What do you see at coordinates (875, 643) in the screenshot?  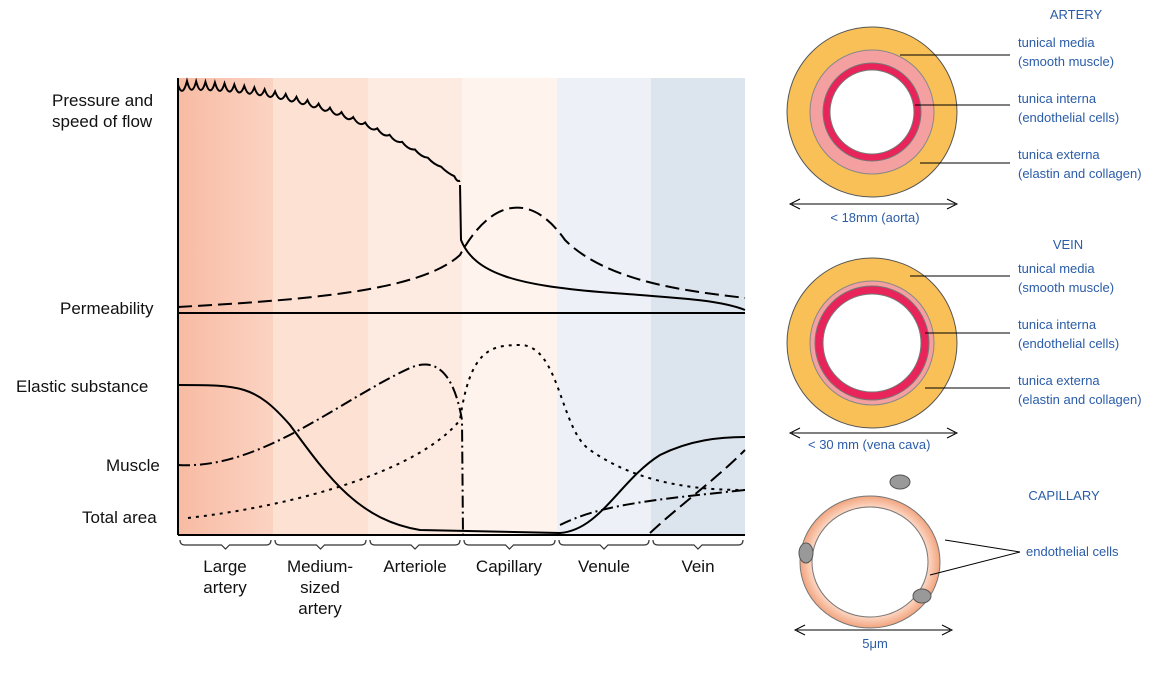 I see `size-label: 5μm` at bounding box center [875, 643].